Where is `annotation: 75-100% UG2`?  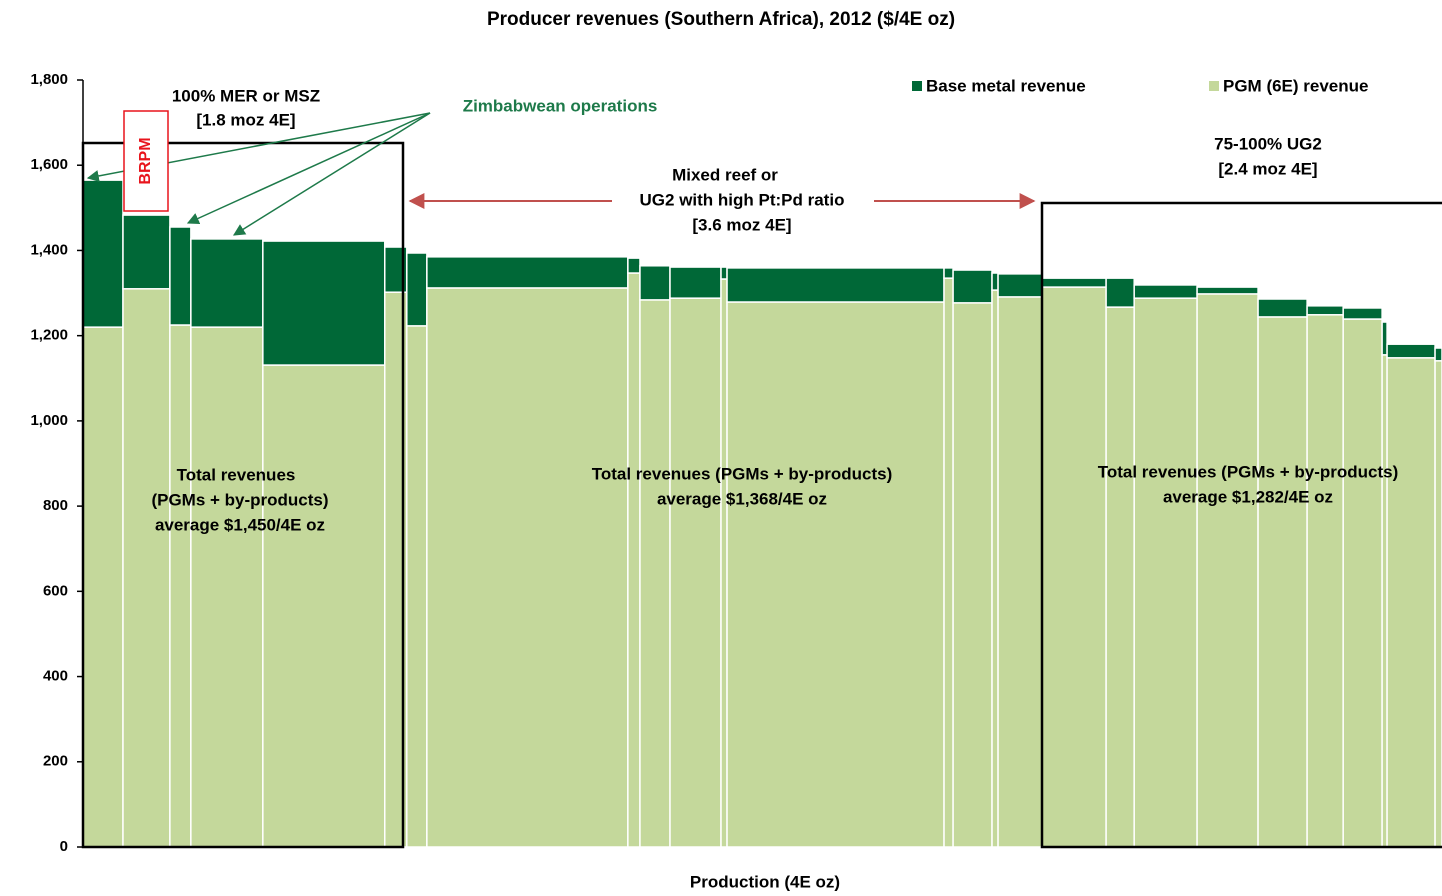
annotation: 75-100% UG2 is located at coordinates (1268, 143).